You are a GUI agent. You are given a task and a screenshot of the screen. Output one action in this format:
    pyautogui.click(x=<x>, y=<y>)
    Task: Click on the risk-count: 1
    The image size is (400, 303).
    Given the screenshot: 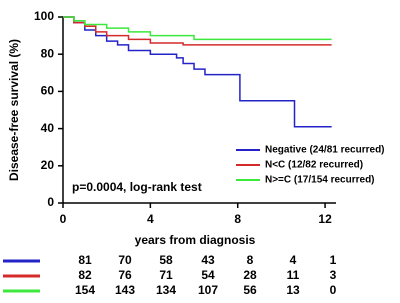 What is the action you would take?
    pyautogui.click(x=333, y=260)
    